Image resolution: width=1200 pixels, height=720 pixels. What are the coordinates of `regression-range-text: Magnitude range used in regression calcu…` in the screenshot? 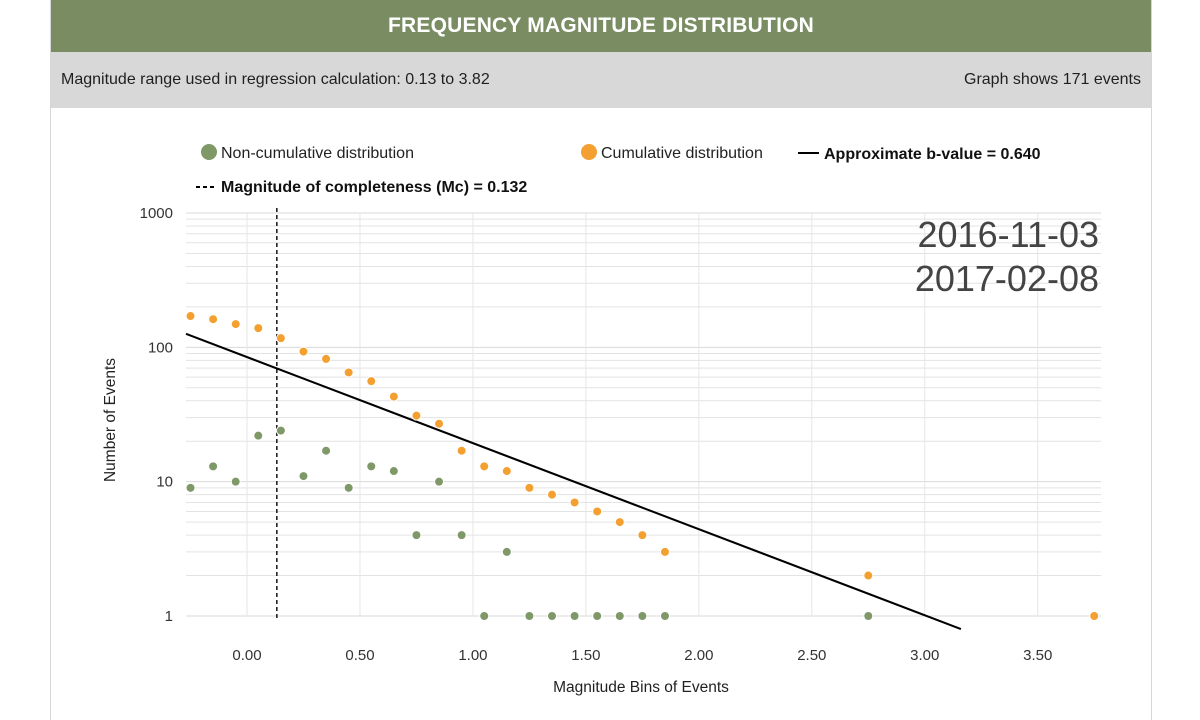 It's located at (275, 79).